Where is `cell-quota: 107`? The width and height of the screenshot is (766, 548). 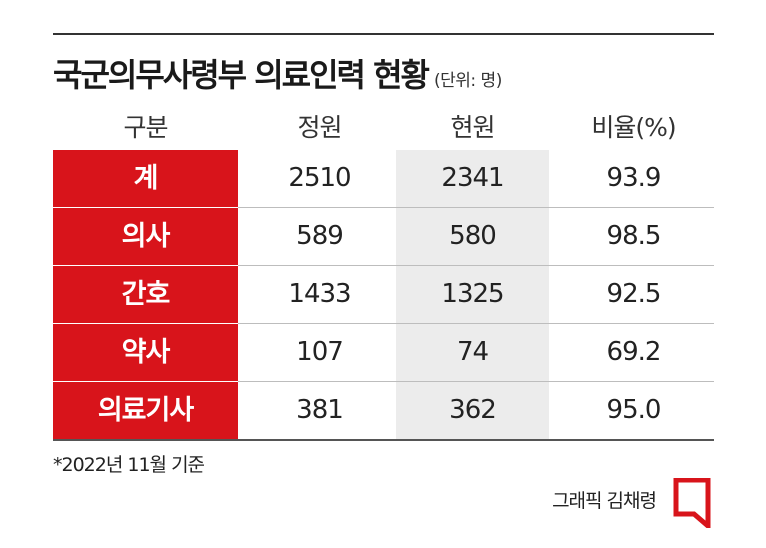 cell-quota: 107 is located at coordinates (320, 352).